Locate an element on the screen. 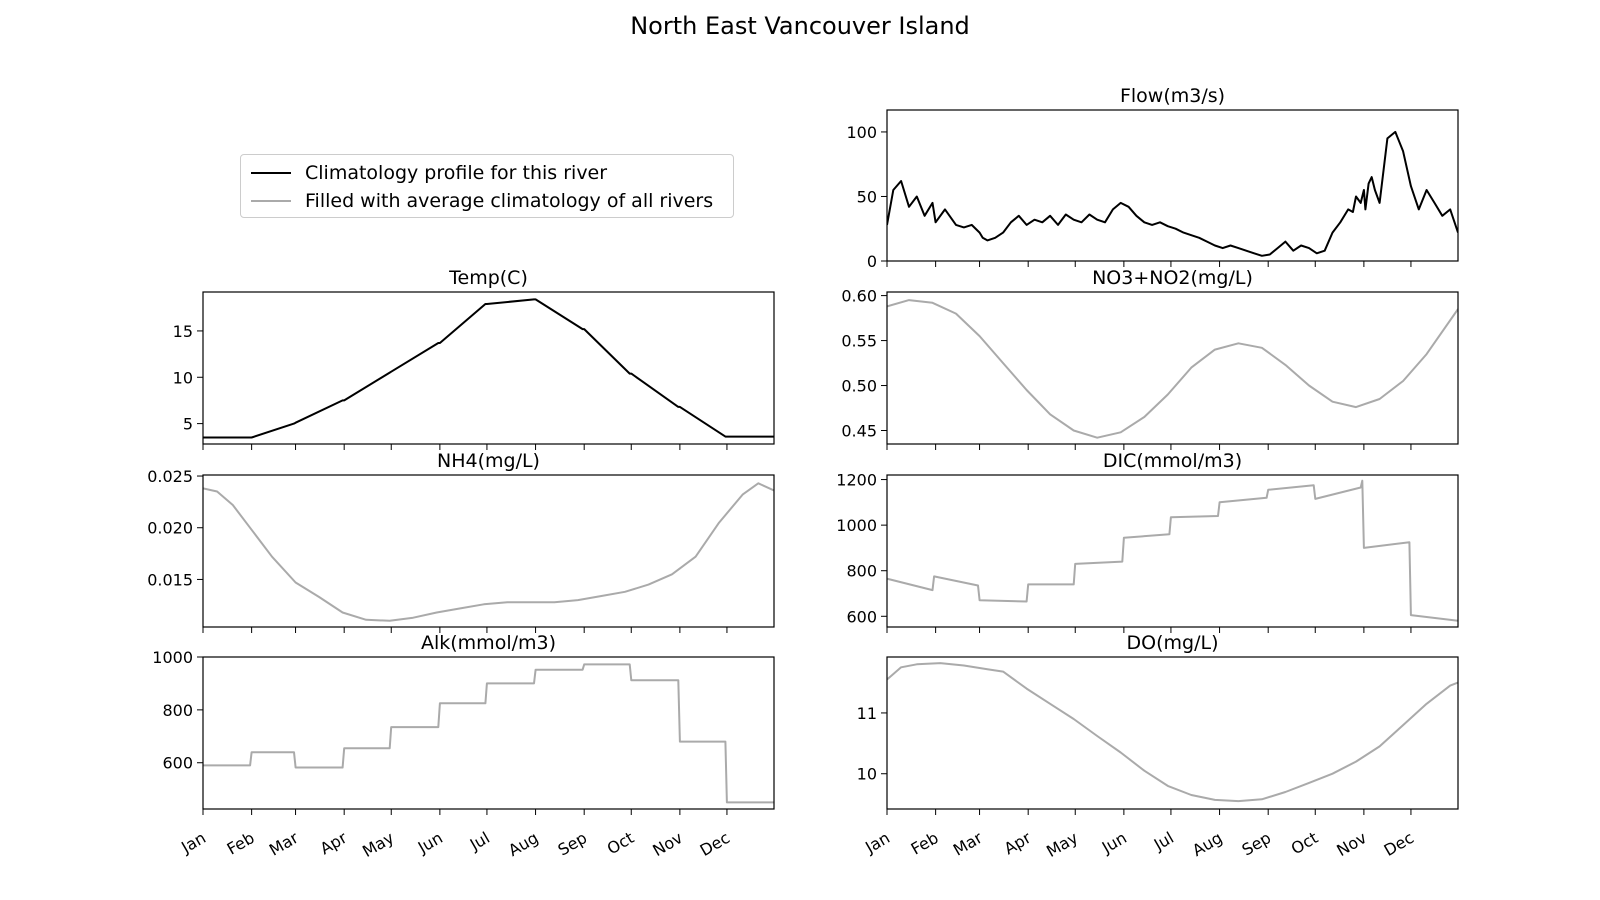 Image resolution: width=1600 pixels, height=900 pixels. axes-frame-temp-c is located at coordinates (488, 368).